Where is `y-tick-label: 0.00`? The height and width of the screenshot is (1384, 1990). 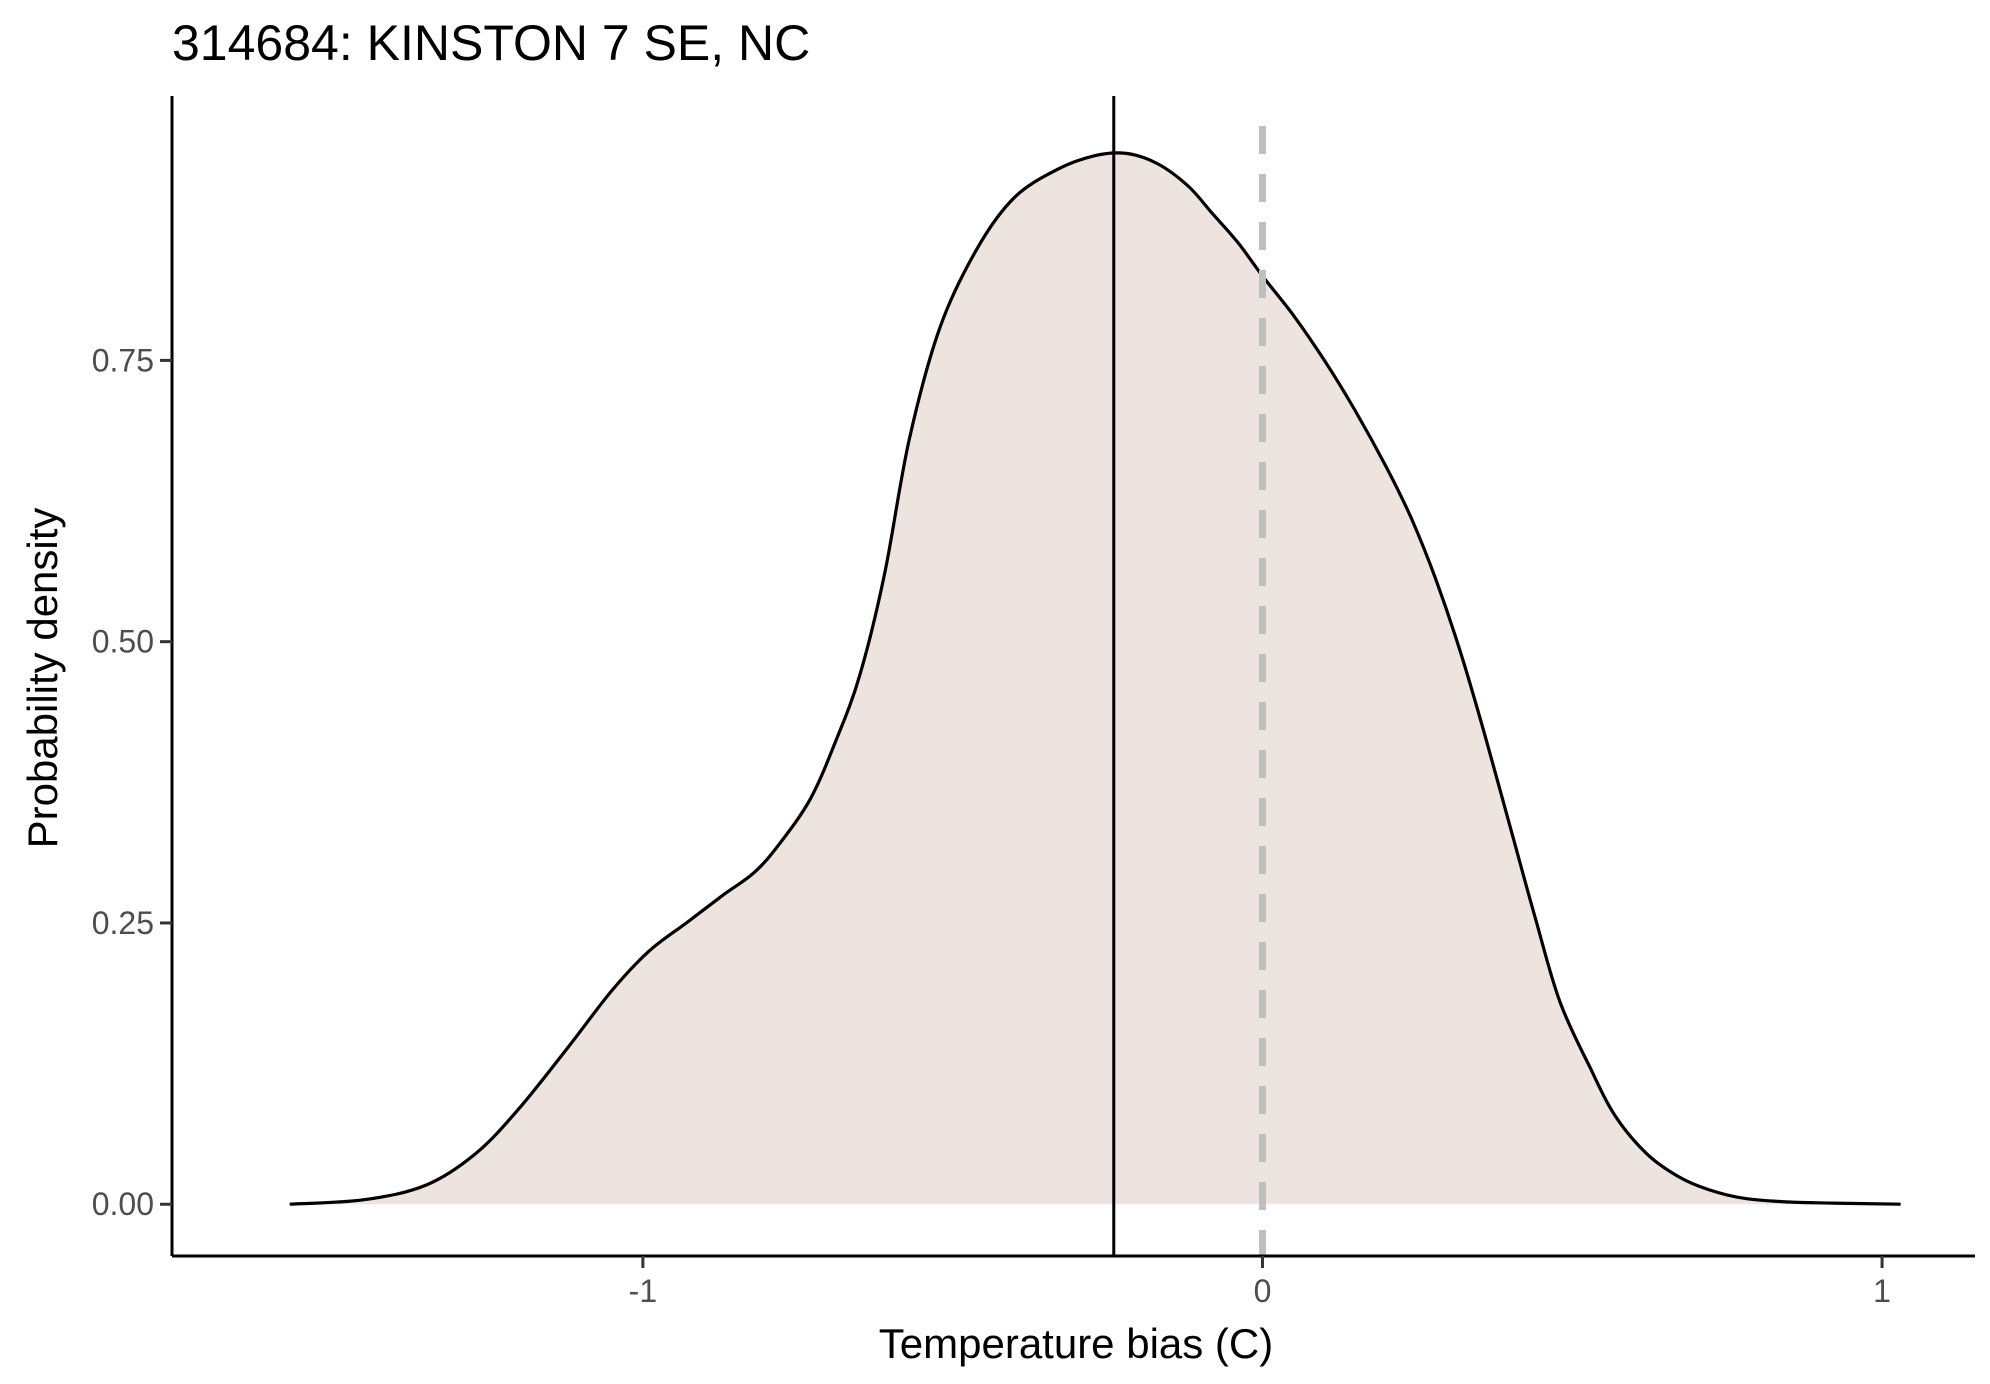
y-tick-label: 0.00 is located at coordinates (123, 1204).